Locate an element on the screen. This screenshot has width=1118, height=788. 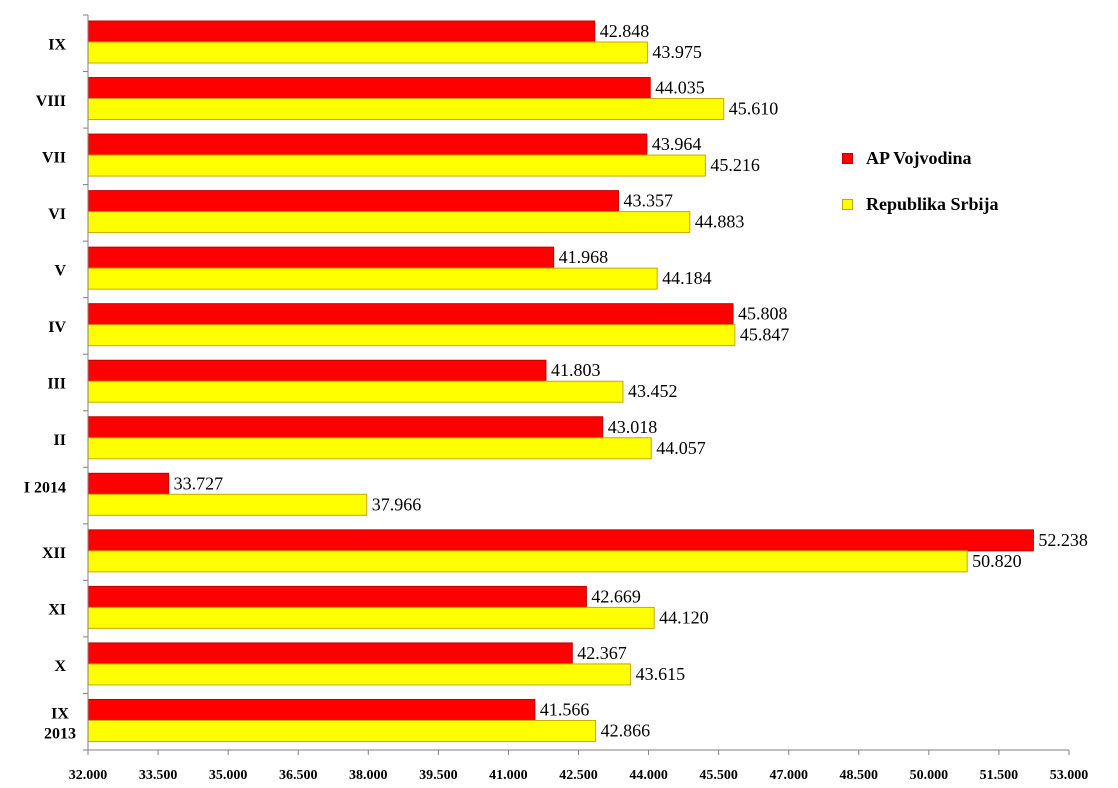
legend-swatch-ap-vojvodina is located at coordinates (847, 158).